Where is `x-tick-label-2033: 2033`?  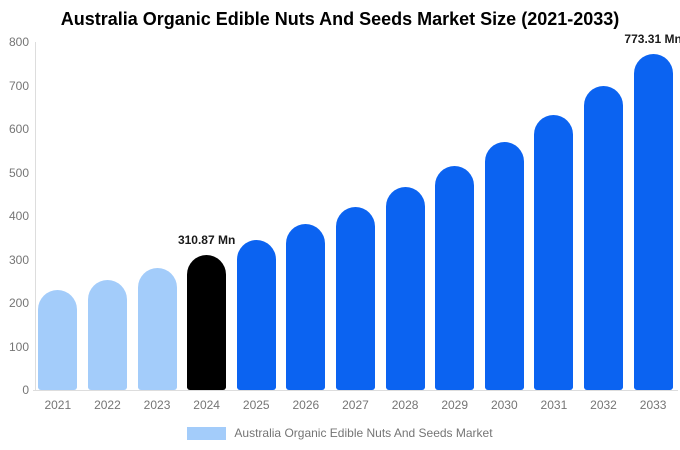 x-tick-label-2033: 2033 is located at coordinates (653, 405).